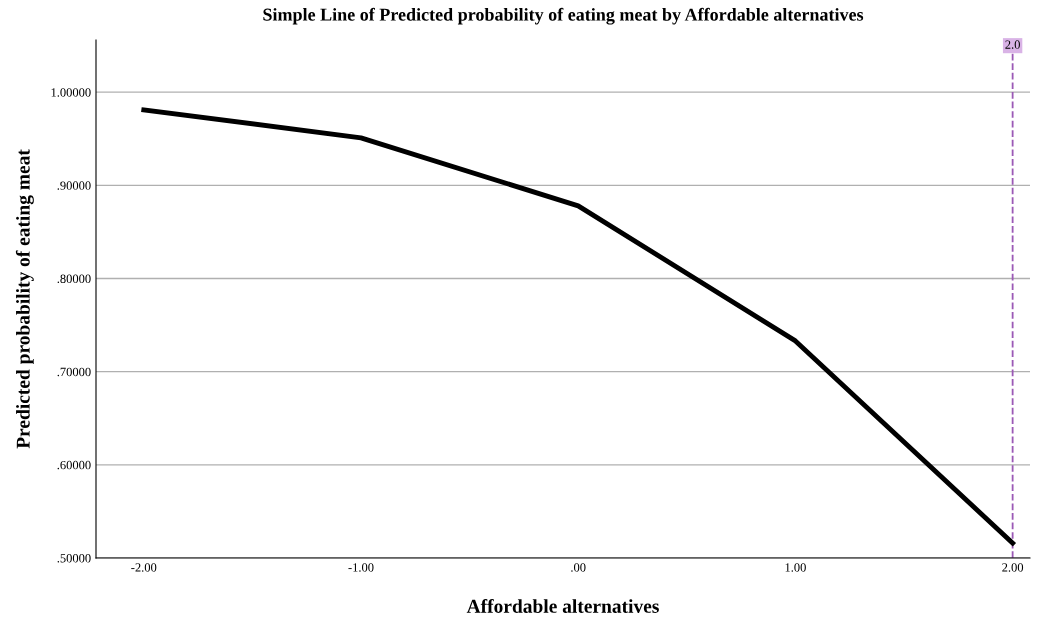 The width and height of the screenshot is (1058, 628). Describe the element at coordinates (563, 16) in the screenshot. I see `chart-title: Simple Line of Predicted probability of eating meat by Affordable alternatives` at that location.